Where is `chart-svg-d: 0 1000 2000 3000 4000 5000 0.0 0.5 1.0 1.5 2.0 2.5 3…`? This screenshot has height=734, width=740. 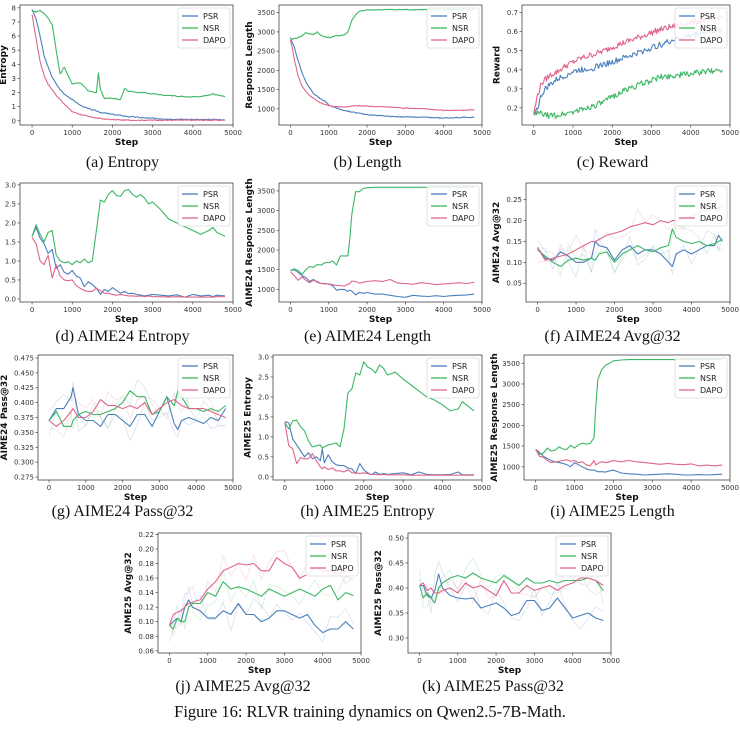 chart-svg-d: 0 1000 2000 3000 4000 5000 0.0 0.5 1.0 1.5 2.0 2.5 3… is located at coordinates (121, 253).